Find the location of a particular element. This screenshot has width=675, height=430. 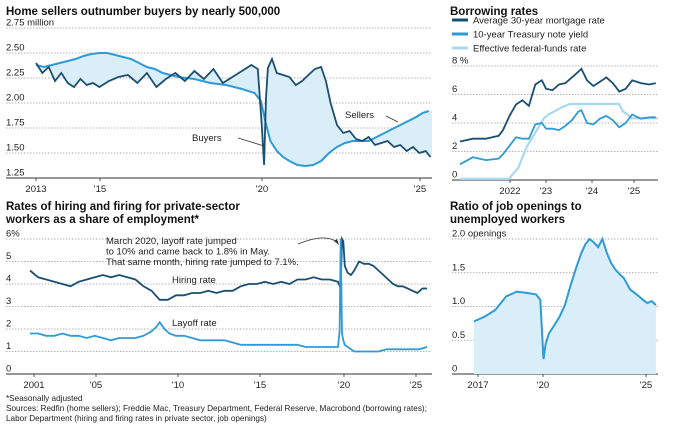

y-tick-label: 0.5 is located at coordinates (458, 335).